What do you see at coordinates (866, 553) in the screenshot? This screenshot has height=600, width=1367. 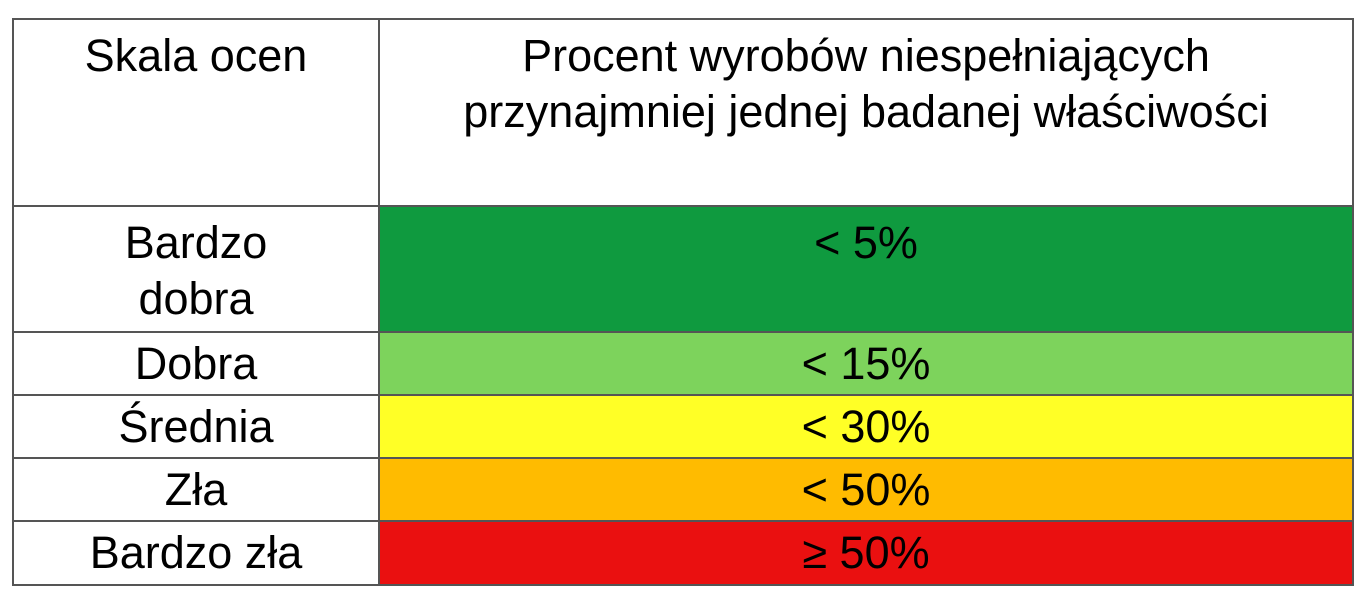 I see `range-cell: ≥ 50%` at bounding box center [866, 553].